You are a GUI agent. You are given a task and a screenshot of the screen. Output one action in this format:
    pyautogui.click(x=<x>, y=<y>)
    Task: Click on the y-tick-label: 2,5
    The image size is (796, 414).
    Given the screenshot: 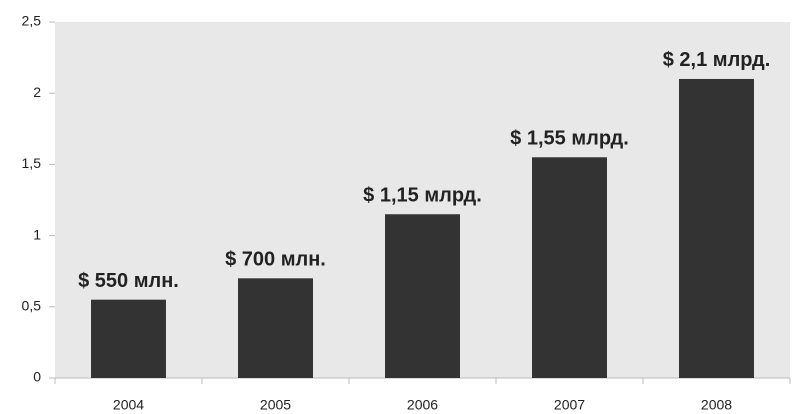 What is the action you would take?
    pyautogui.click(x=32, y=21)
    